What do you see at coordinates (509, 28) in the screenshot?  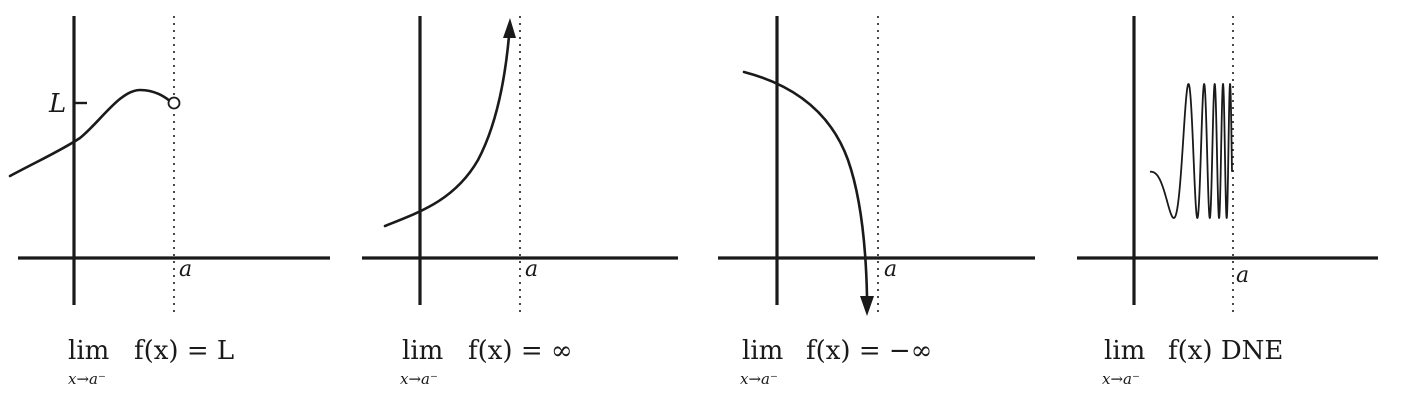 I see `up-arrow-icon` at bounding box center [509, 28].